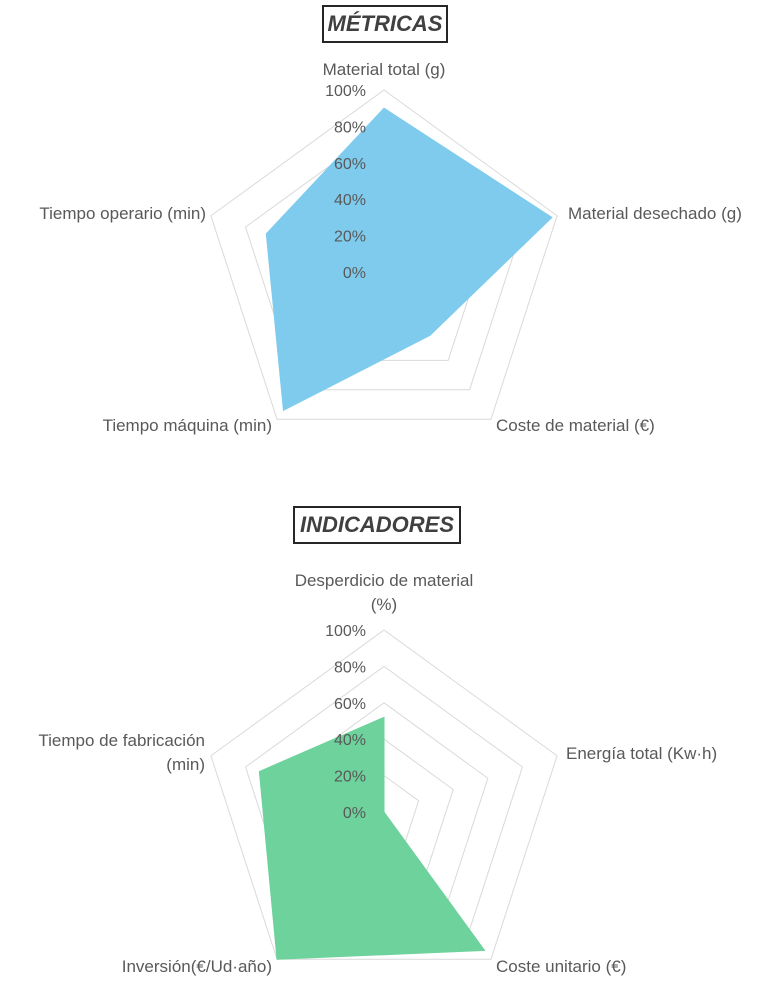  I want to click on tick-label-0-1: 20%, so click(350, 237).